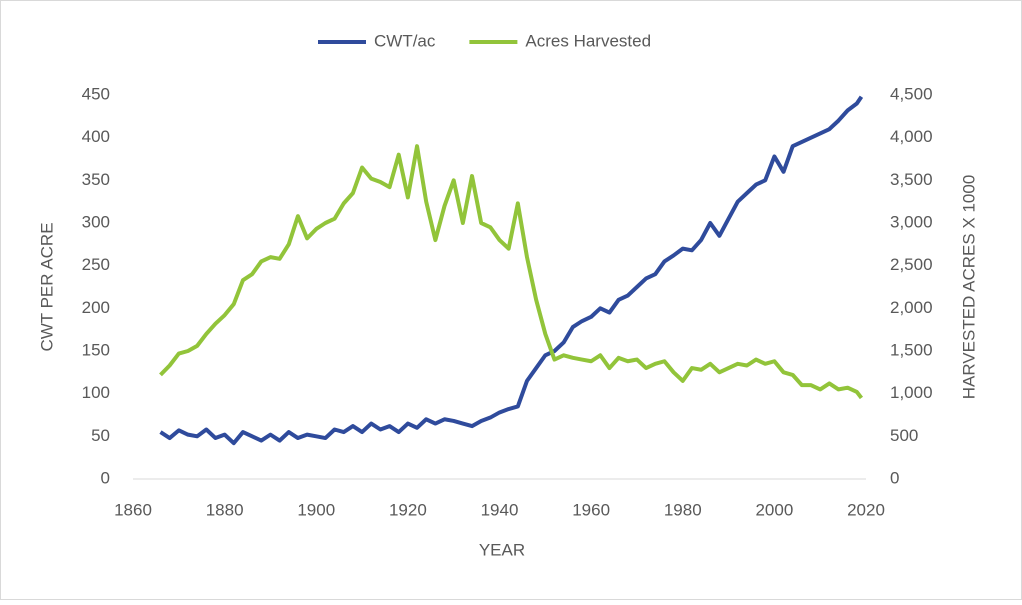  I want to click on x-axis-label: YEAR, so click(502, 549).